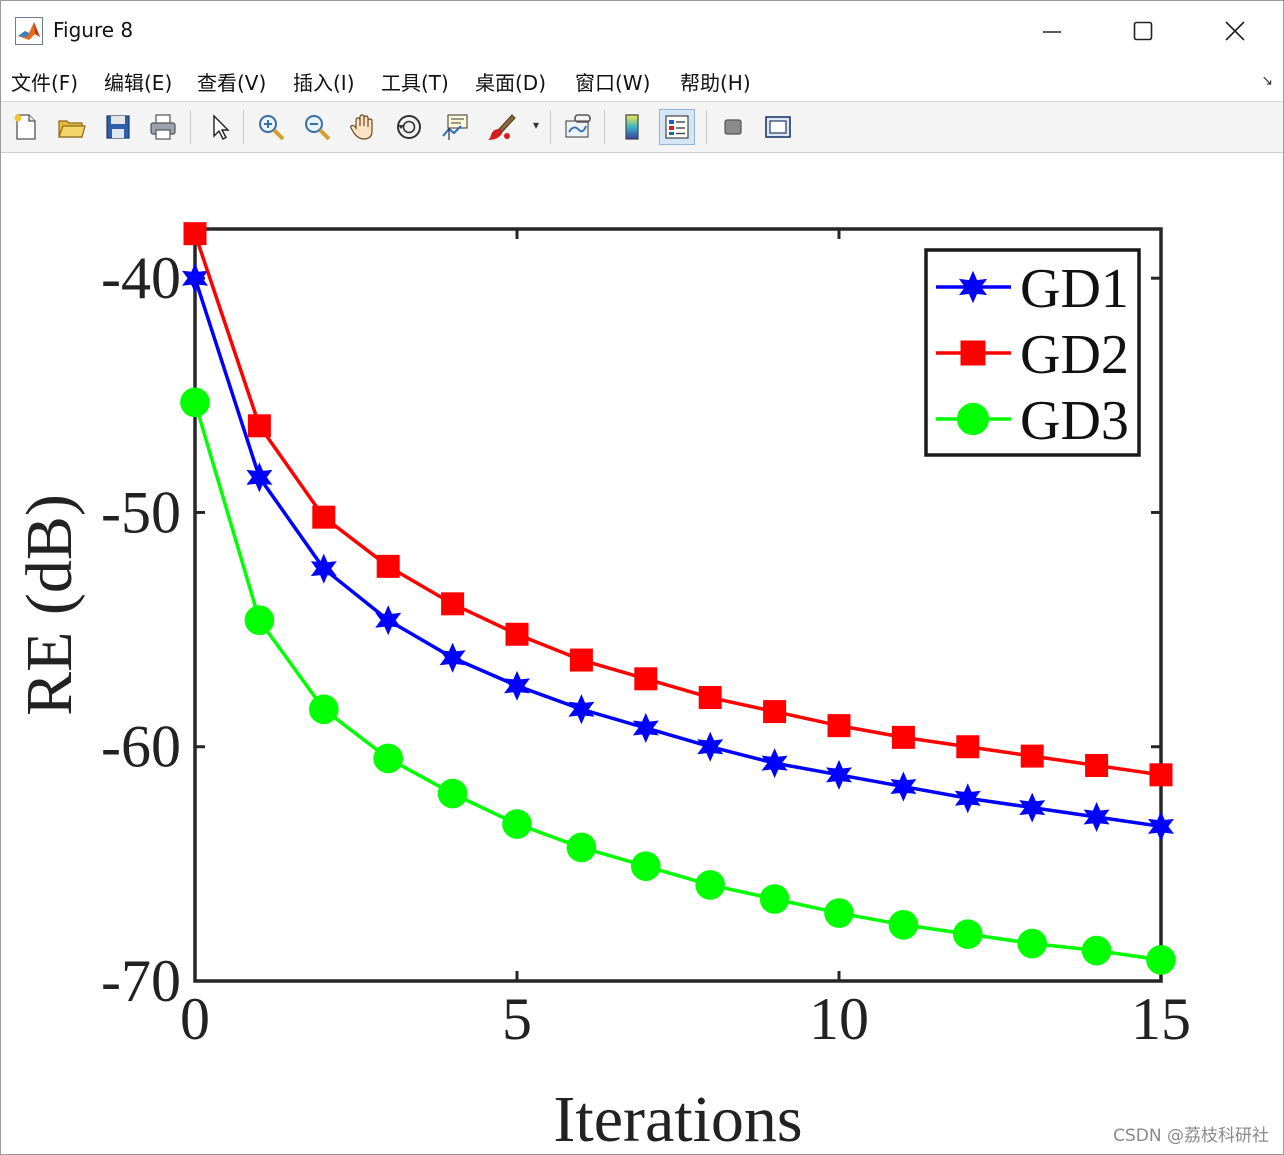 This screenshot has height=1155, width=1284. Describe the element at coordinates (578, 127) in the screenshot. I see `link-plot-button` at that location.